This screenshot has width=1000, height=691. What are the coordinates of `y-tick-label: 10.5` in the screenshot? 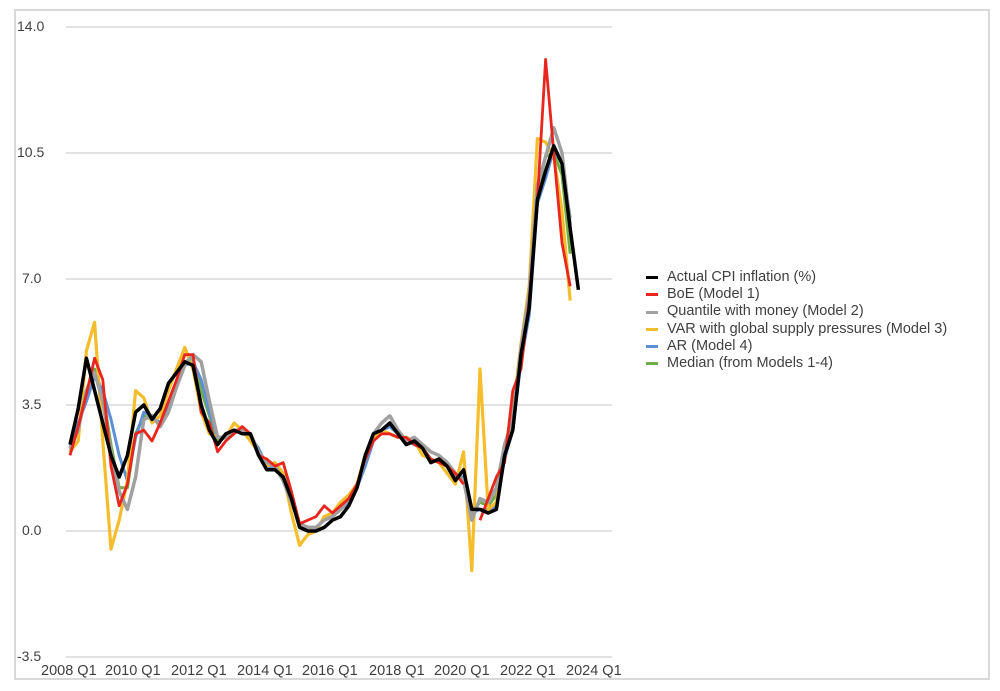 It's located at (31, 152).